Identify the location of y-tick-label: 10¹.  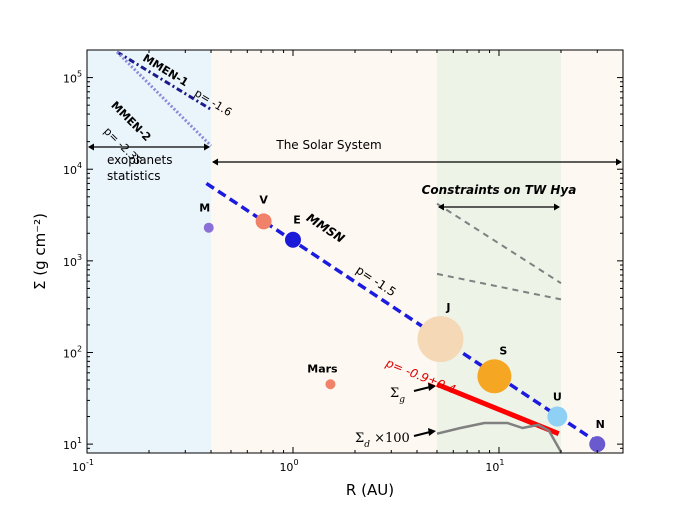
(72, 444).